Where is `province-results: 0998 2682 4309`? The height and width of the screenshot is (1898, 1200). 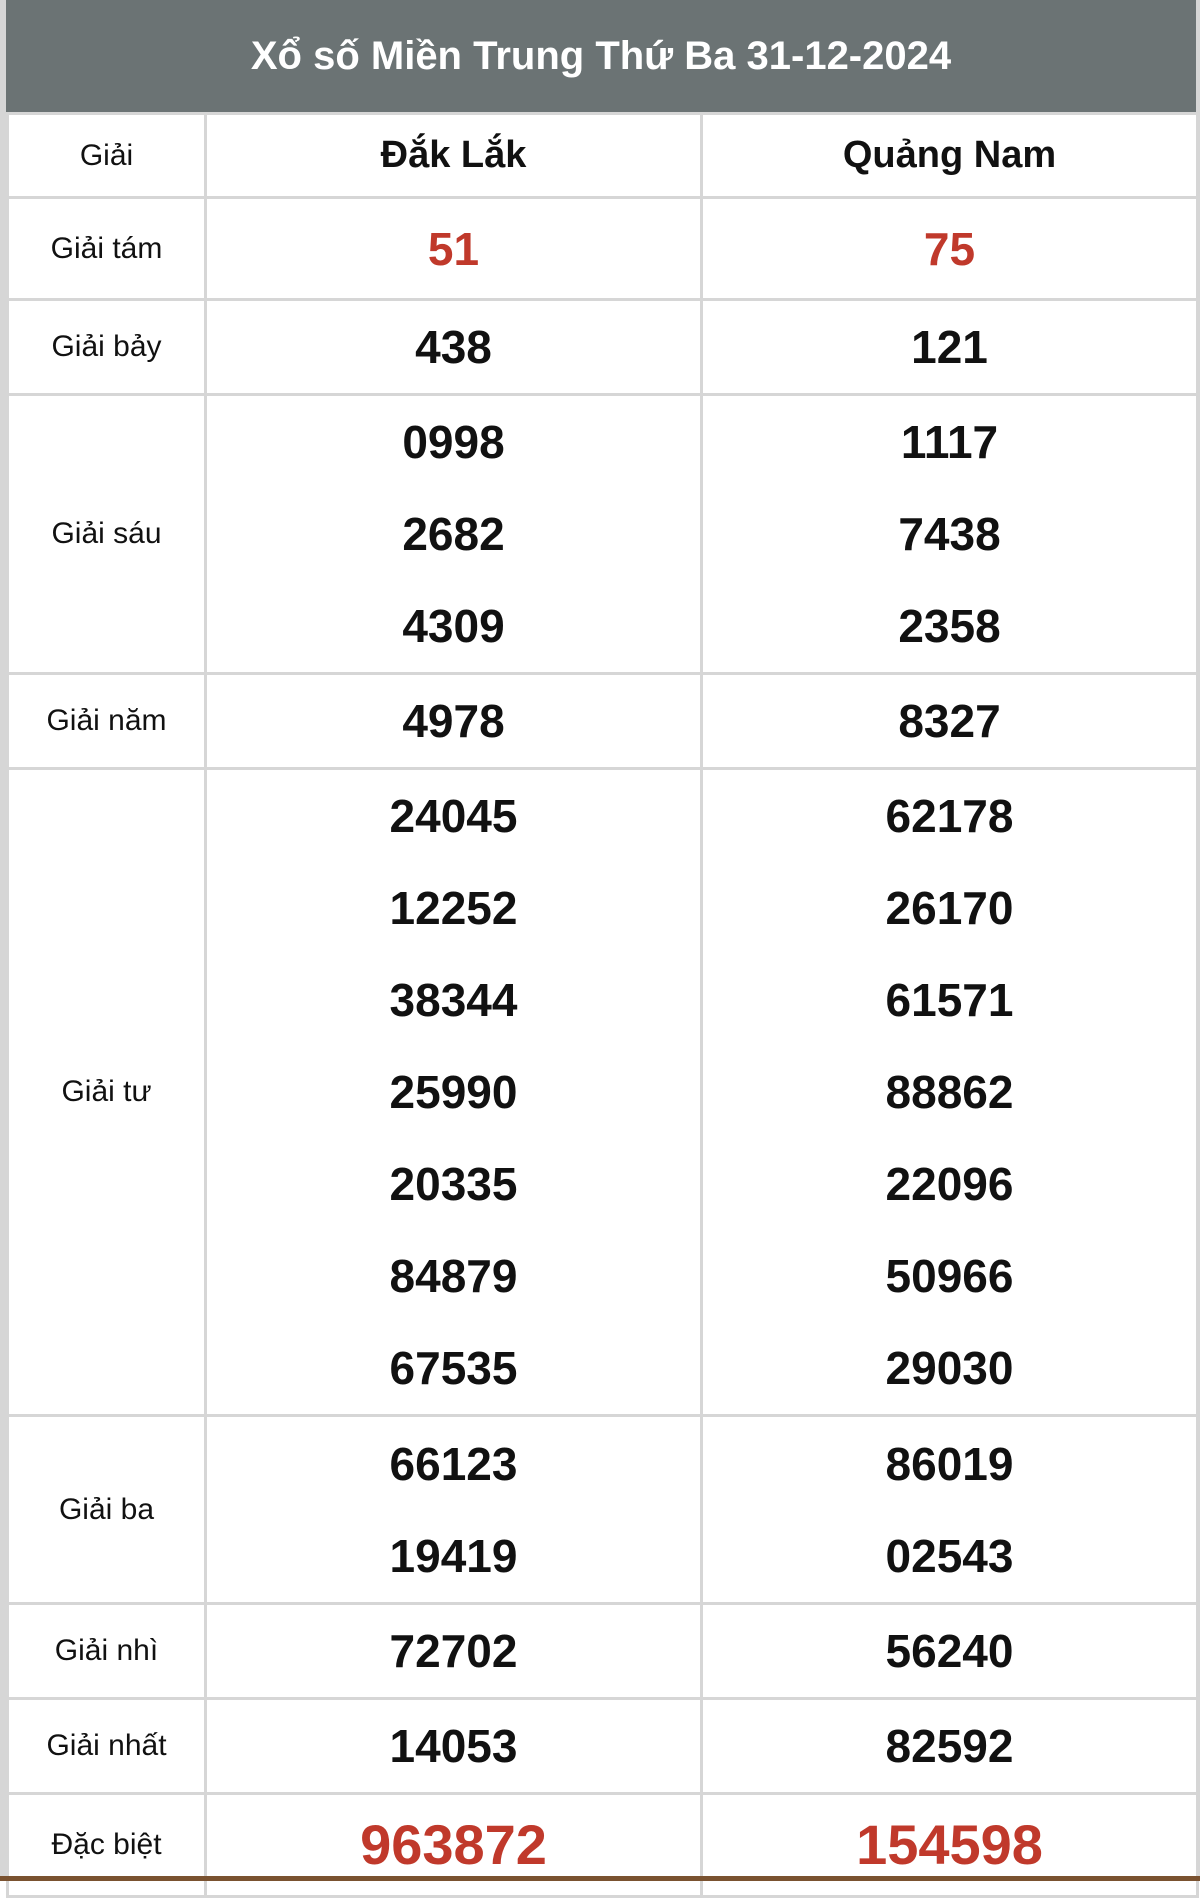 province-results: 0998 2682 4309 is located at coordinates (453, 534).